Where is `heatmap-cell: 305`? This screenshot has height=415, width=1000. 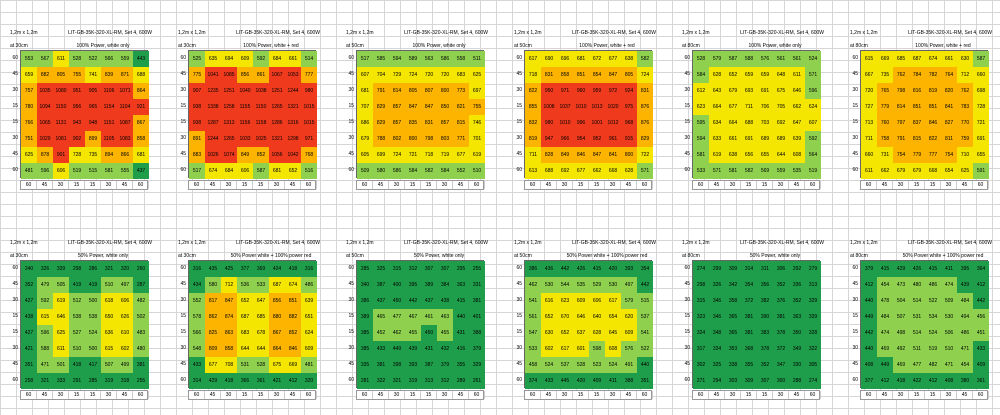
heatmap-cell: 305 is located at coordinates (813, 365).